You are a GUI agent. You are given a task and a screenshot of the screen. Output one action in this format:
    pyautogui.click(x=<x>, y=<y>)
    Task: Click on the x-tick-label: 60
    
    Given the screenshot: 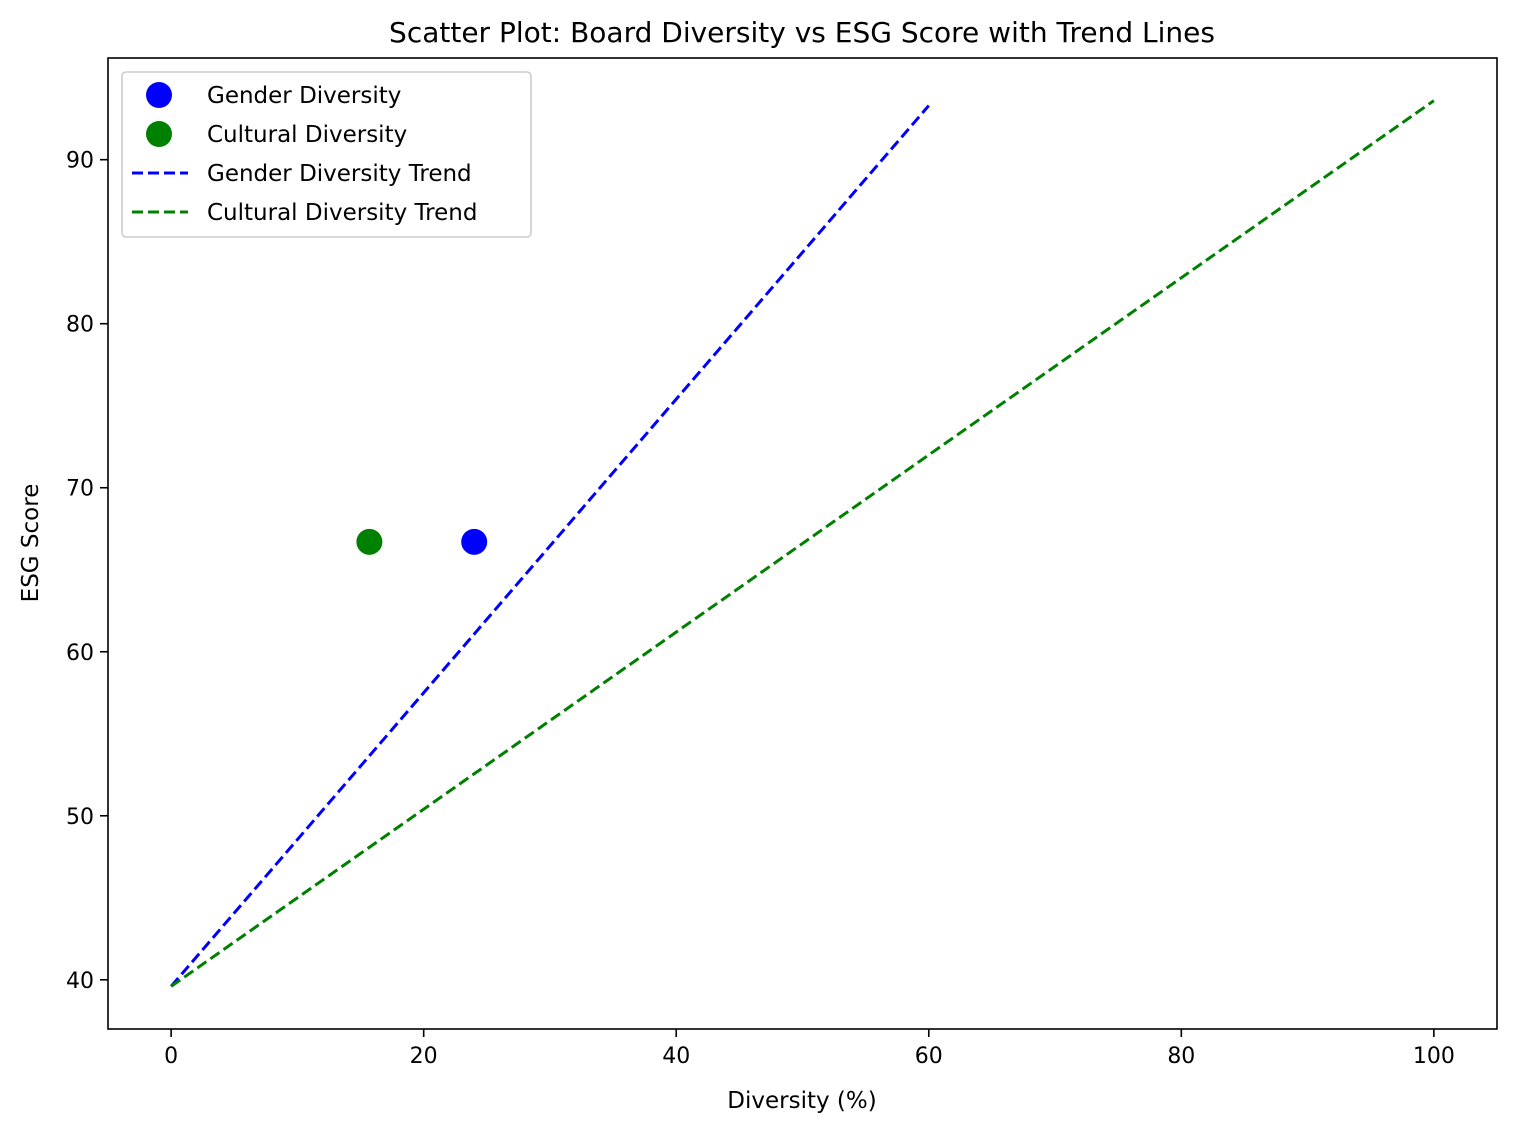 What is the action you would take?
    pyautogui.click(x=929, y=1056)
    